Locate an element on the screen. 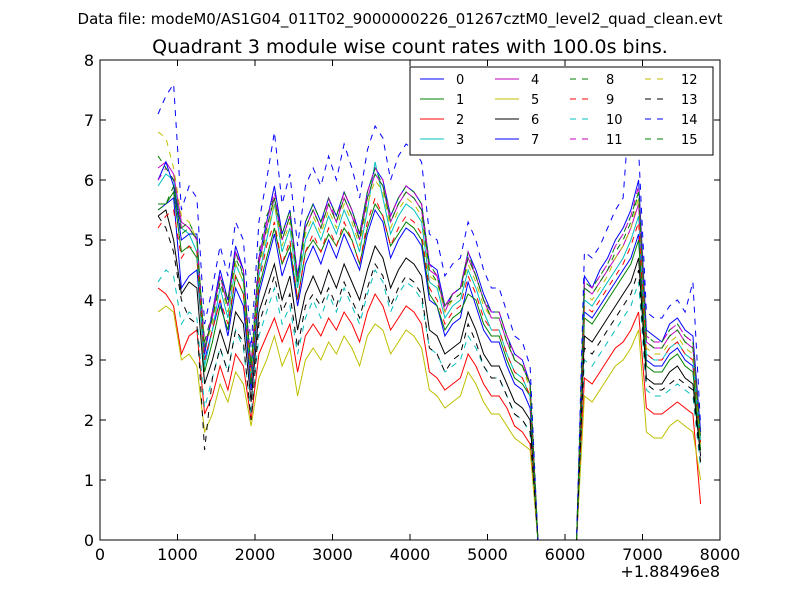  y-tick-label: 8 is located at coordinates (89, 60).